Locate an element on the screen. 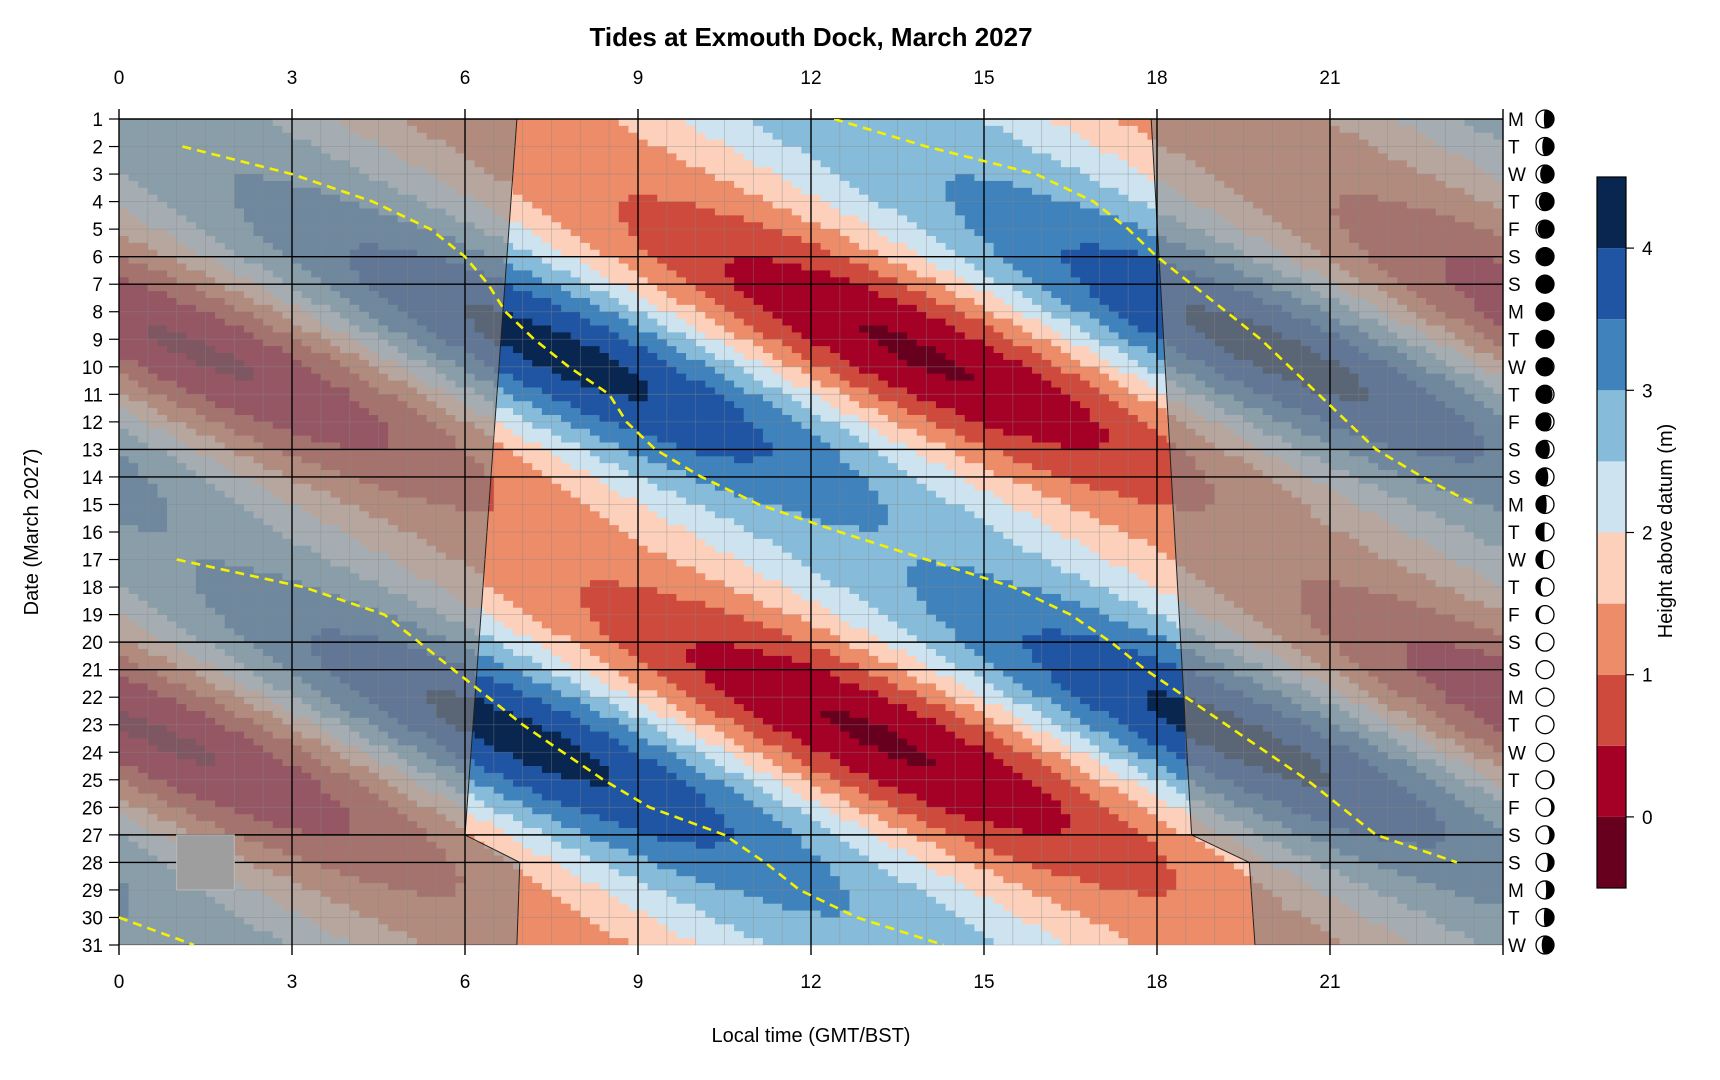 The image size is (1720, 1080). moon-phase-icon is located at coordinates (1545, 284).